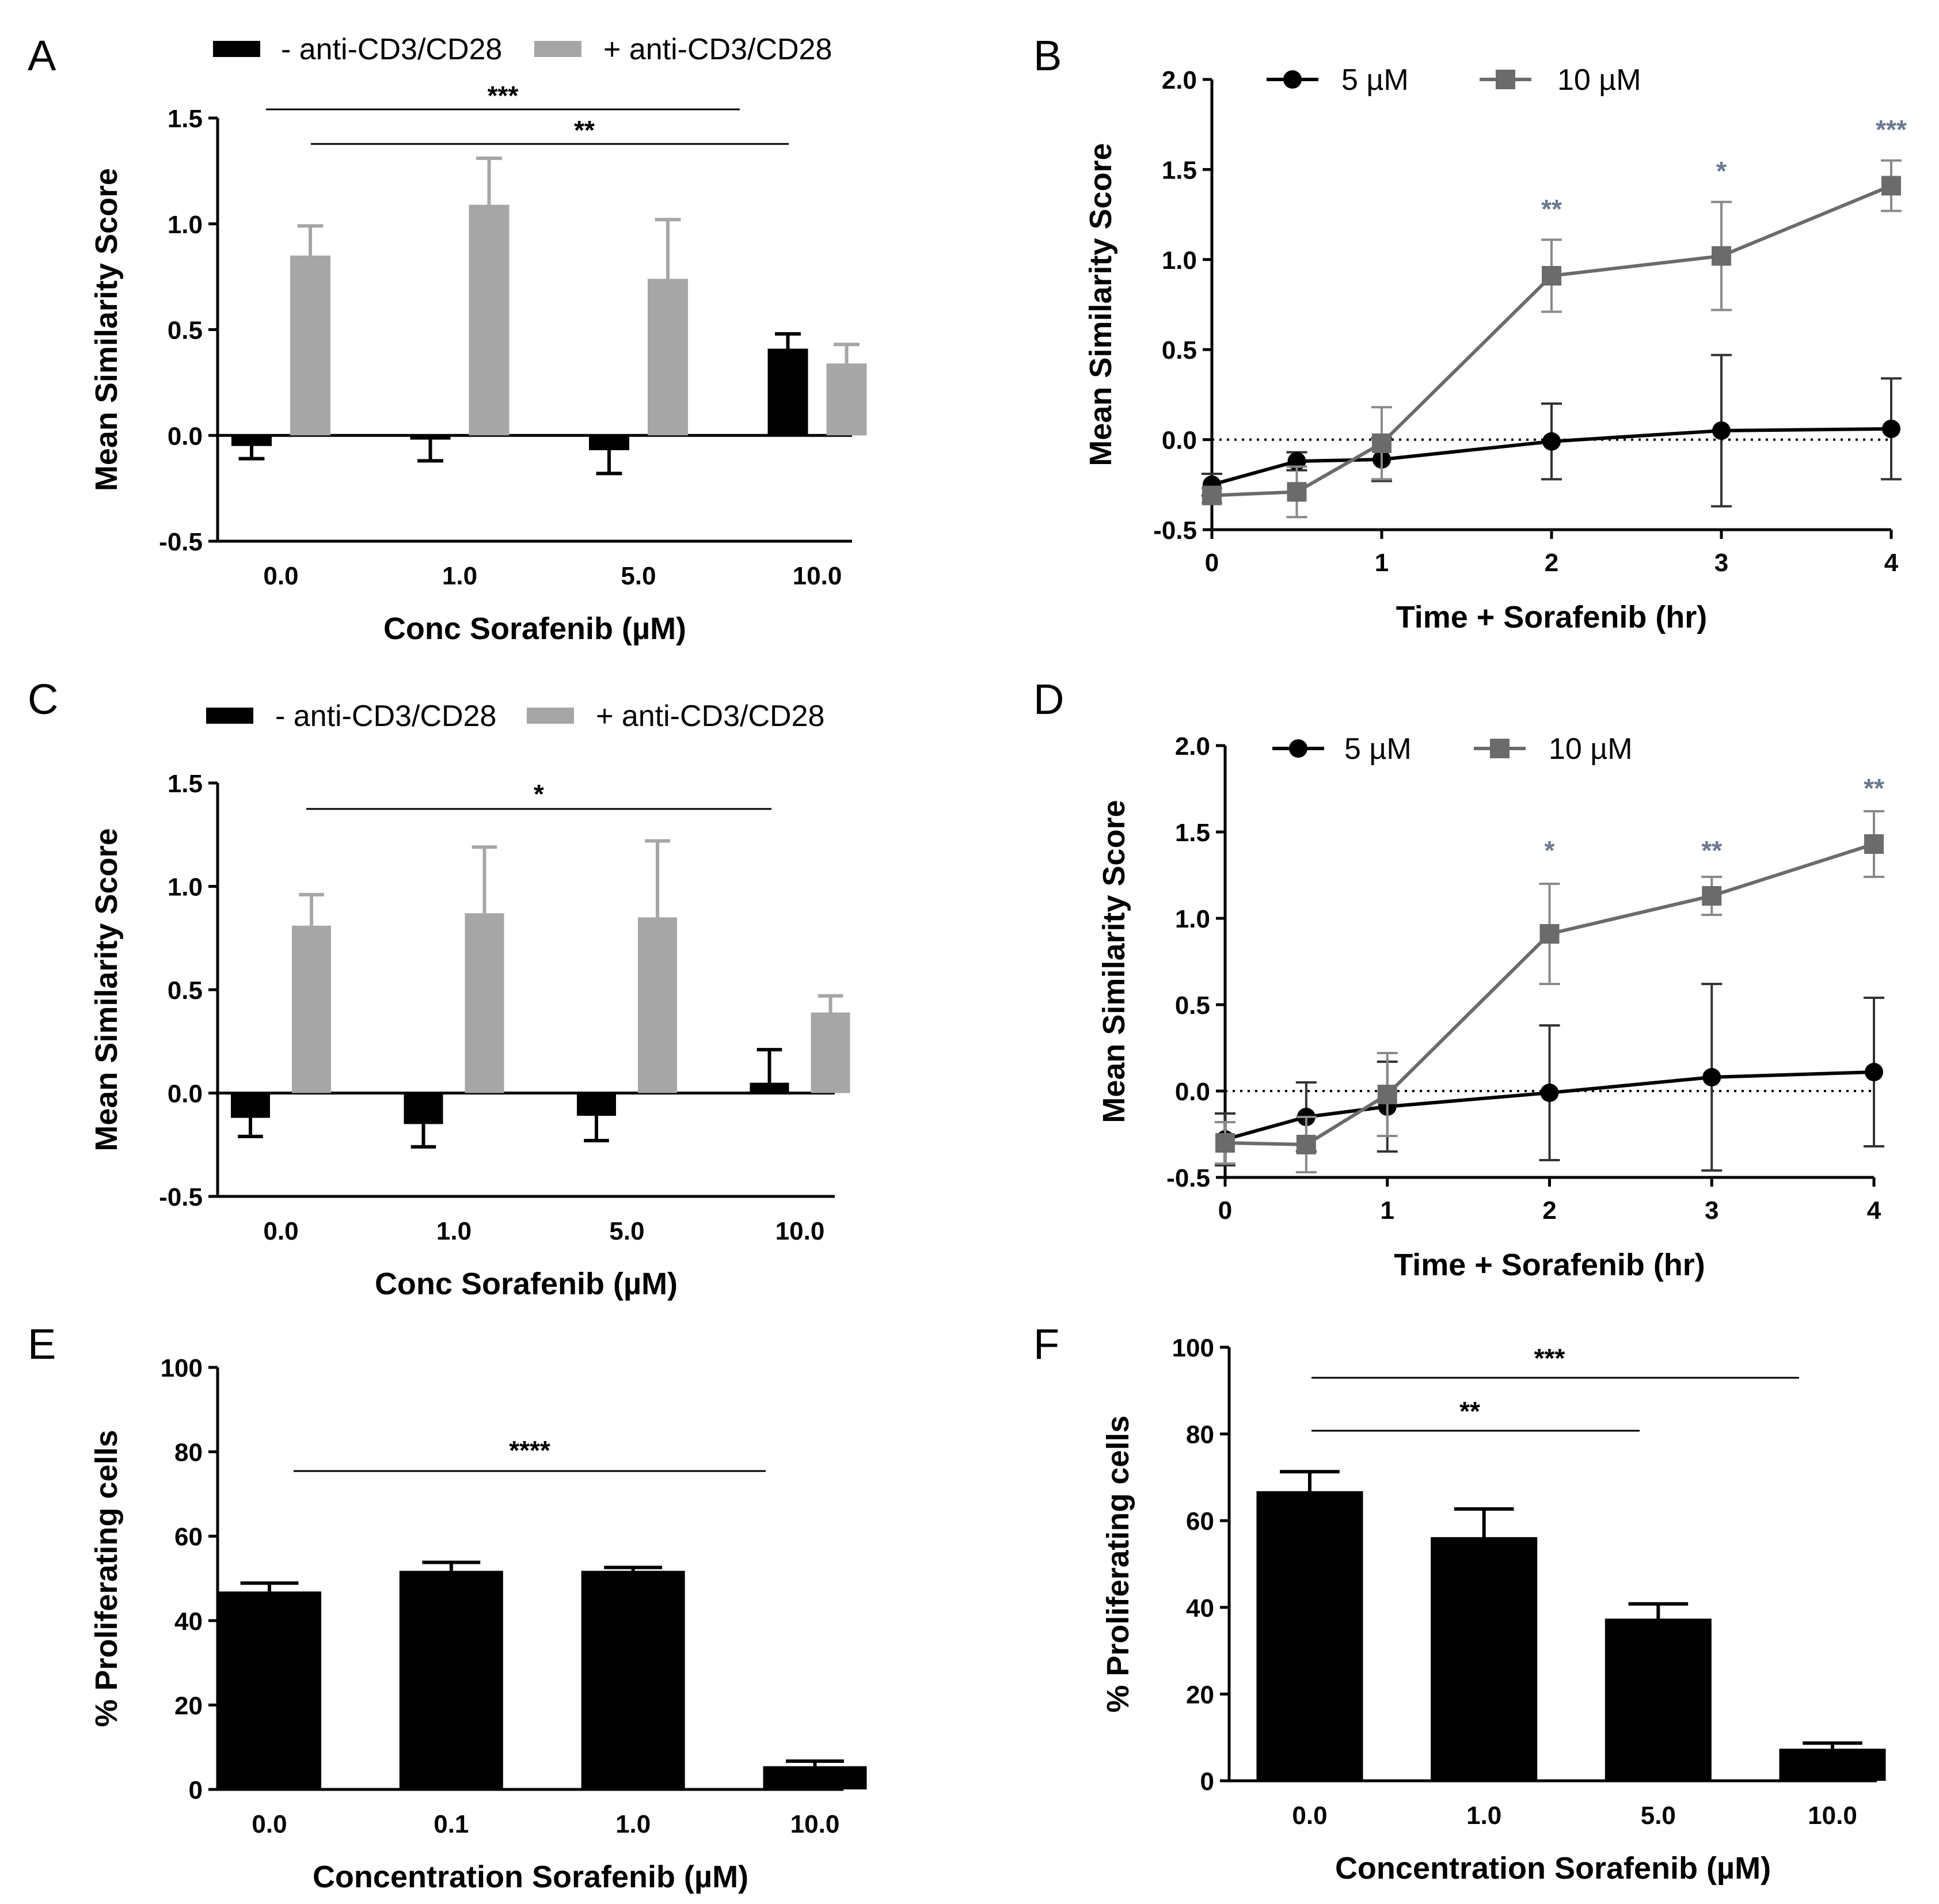 Image resolution: width=1939 pixels, height=1904 pixels. I want to click on x-axis-title: Conc Sorafenib (µM), so click(534, 629).